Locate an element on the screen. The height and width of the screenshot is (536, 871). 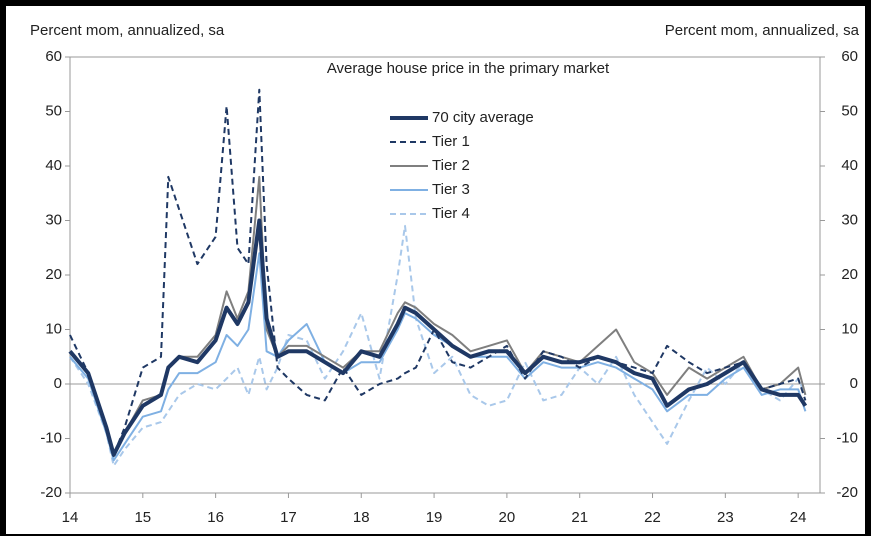
y2-tick-label: 0 is located at coordinates (854, 383).